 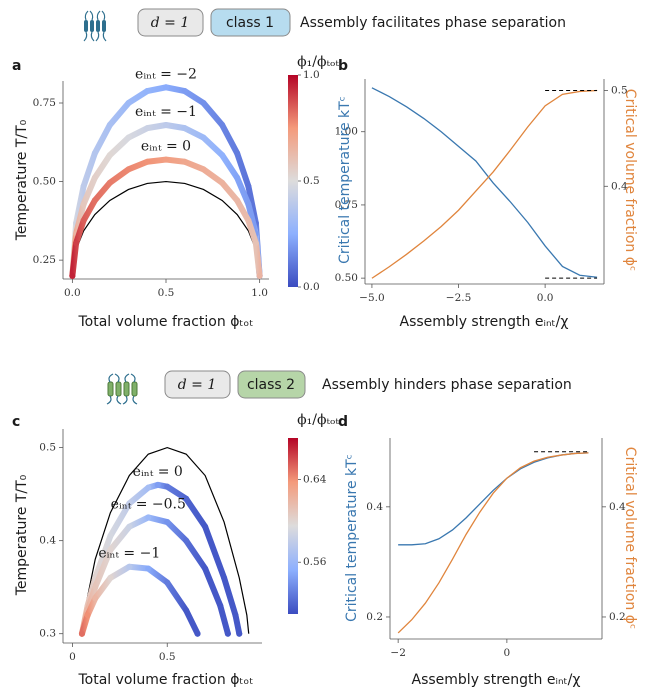 What do you see at coordinates (47, 634) in the screenshot?
I see `y-tick-label: 0.3` at bounding box center [47, 634].